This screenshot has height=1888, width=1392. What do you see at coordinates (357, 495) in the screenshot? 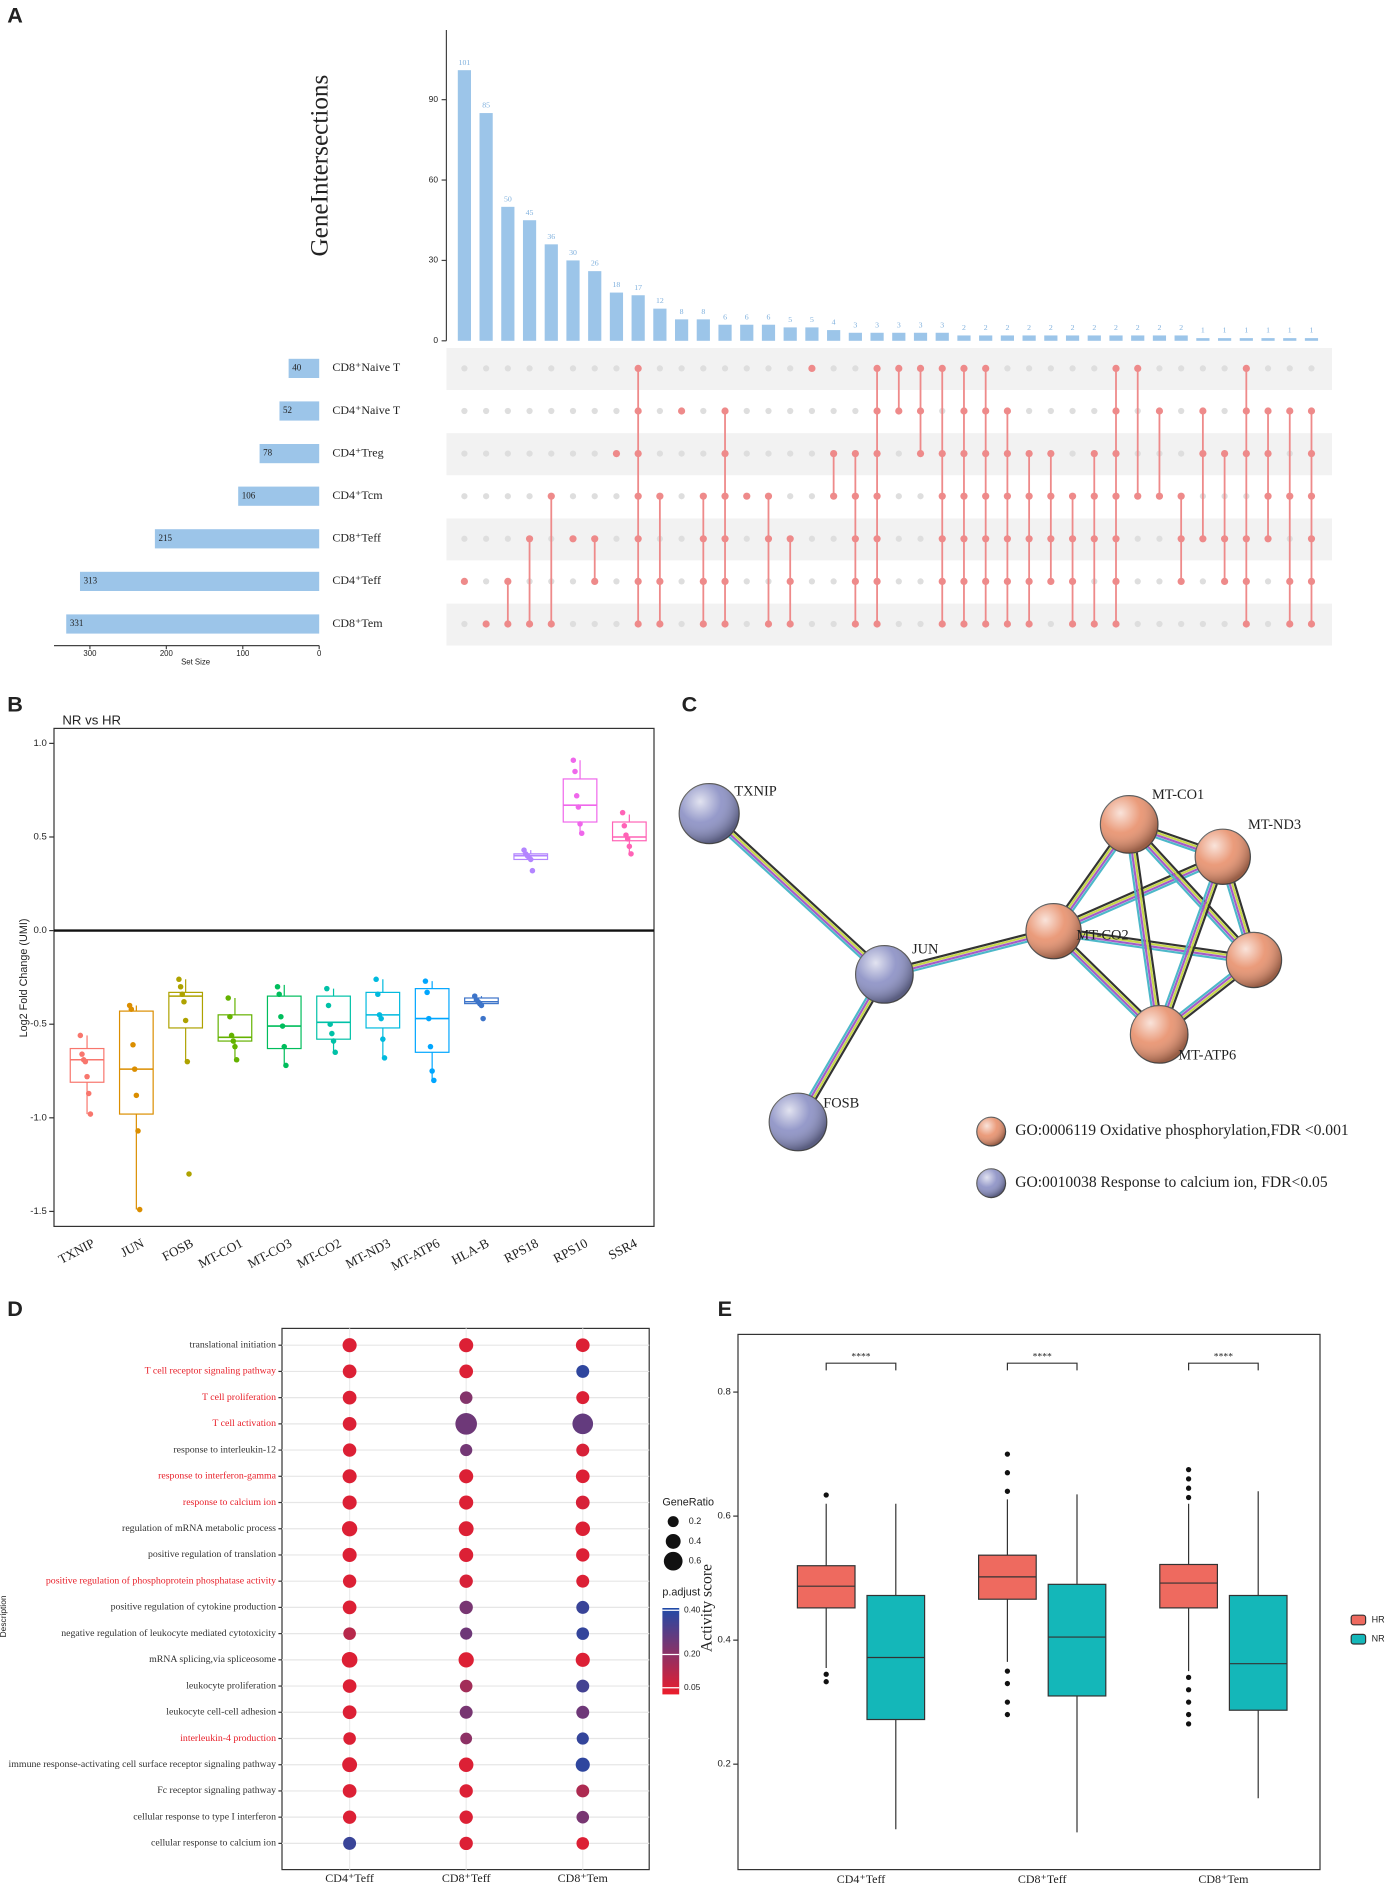
I see `set-name: CD4⁺Tcm` at bounding box center [357, 495].